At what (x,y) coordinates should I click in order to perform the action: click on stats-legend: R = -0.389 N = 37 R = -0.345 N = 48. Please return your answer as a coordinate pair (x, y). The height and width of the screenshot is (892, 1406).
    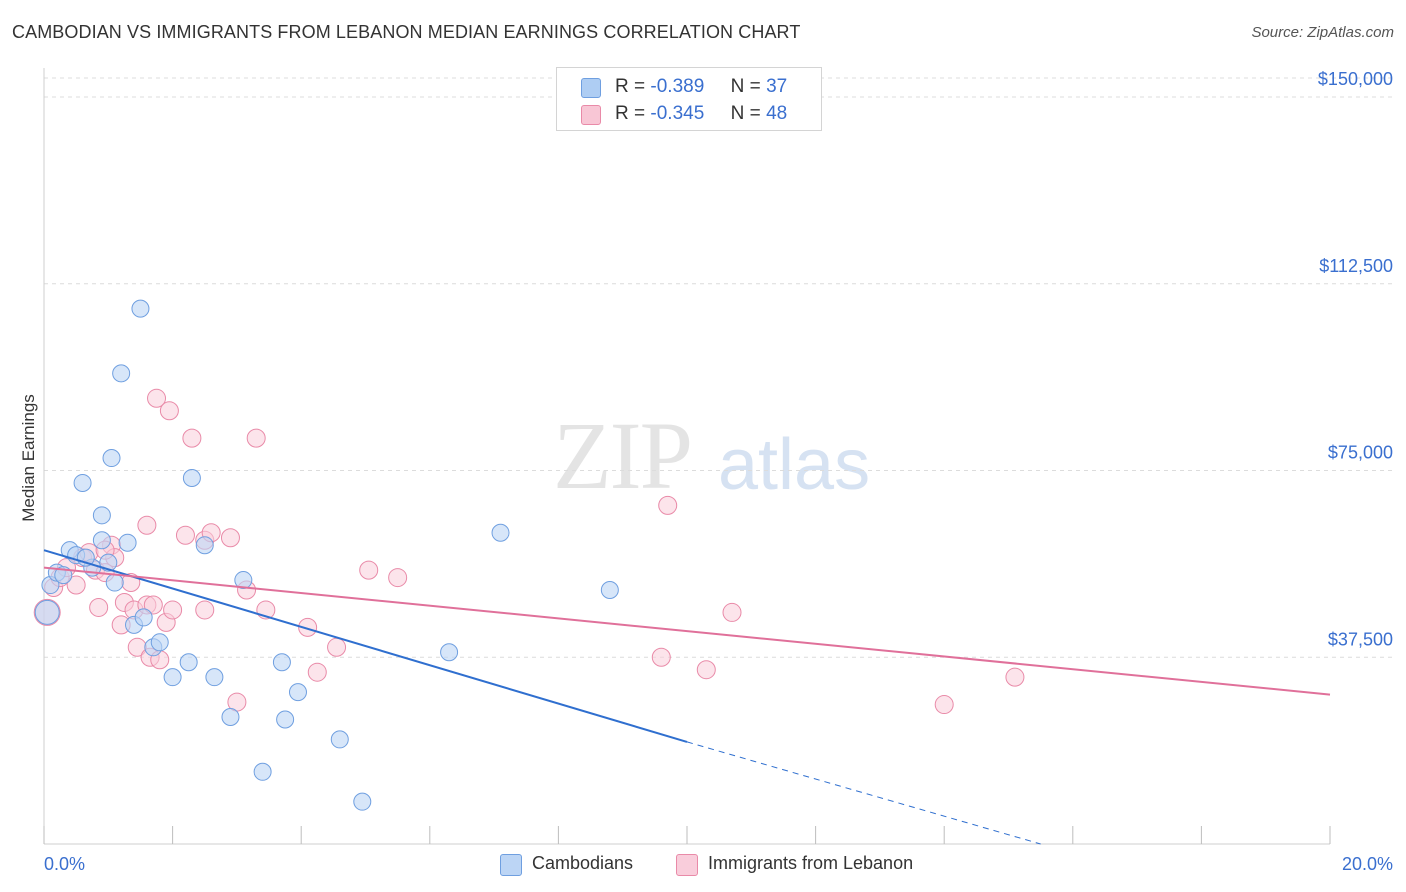
    Looking at the image, I should click on (689, 99).